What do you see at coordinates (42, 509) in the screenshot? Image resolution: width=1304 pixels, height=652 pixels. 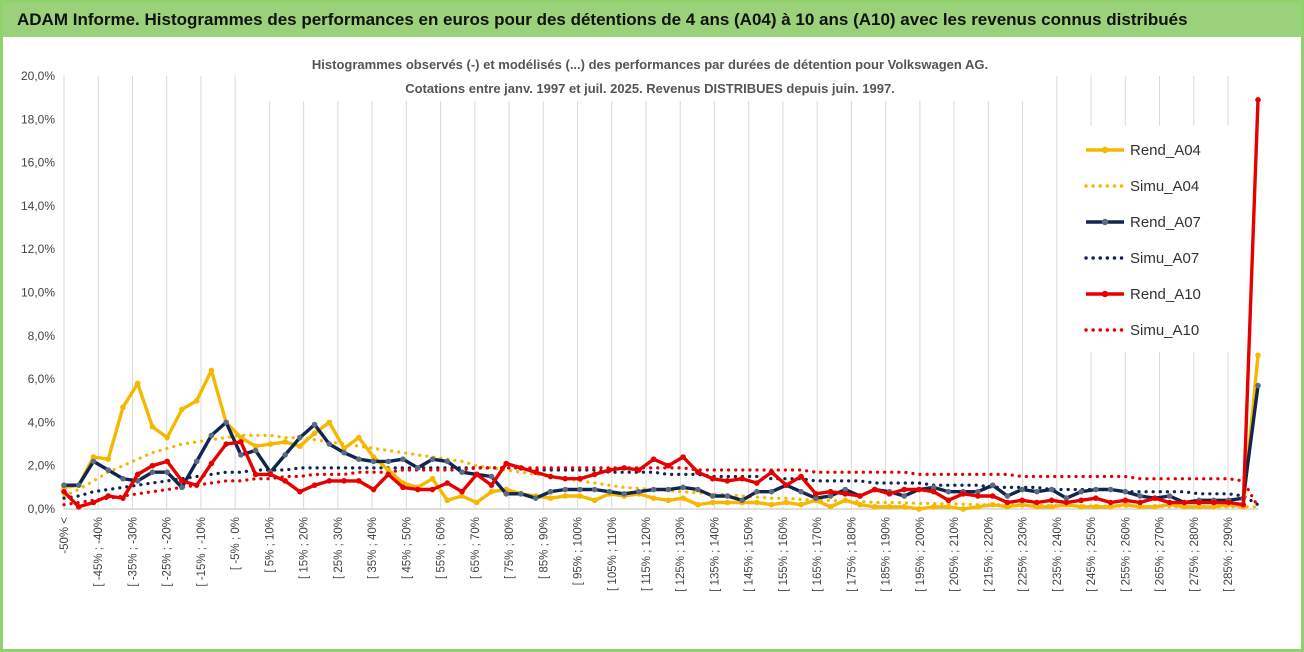 I see `y-tick-label: 0,0%` at bounding box center [42, 509].